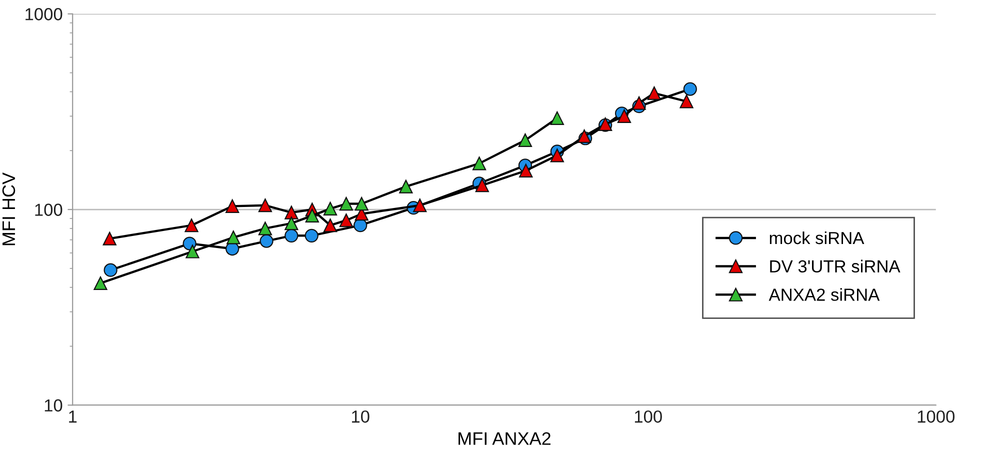 The image size is (981, 463). I want to click on legend-label: mock siRNA, so click(817, 237).